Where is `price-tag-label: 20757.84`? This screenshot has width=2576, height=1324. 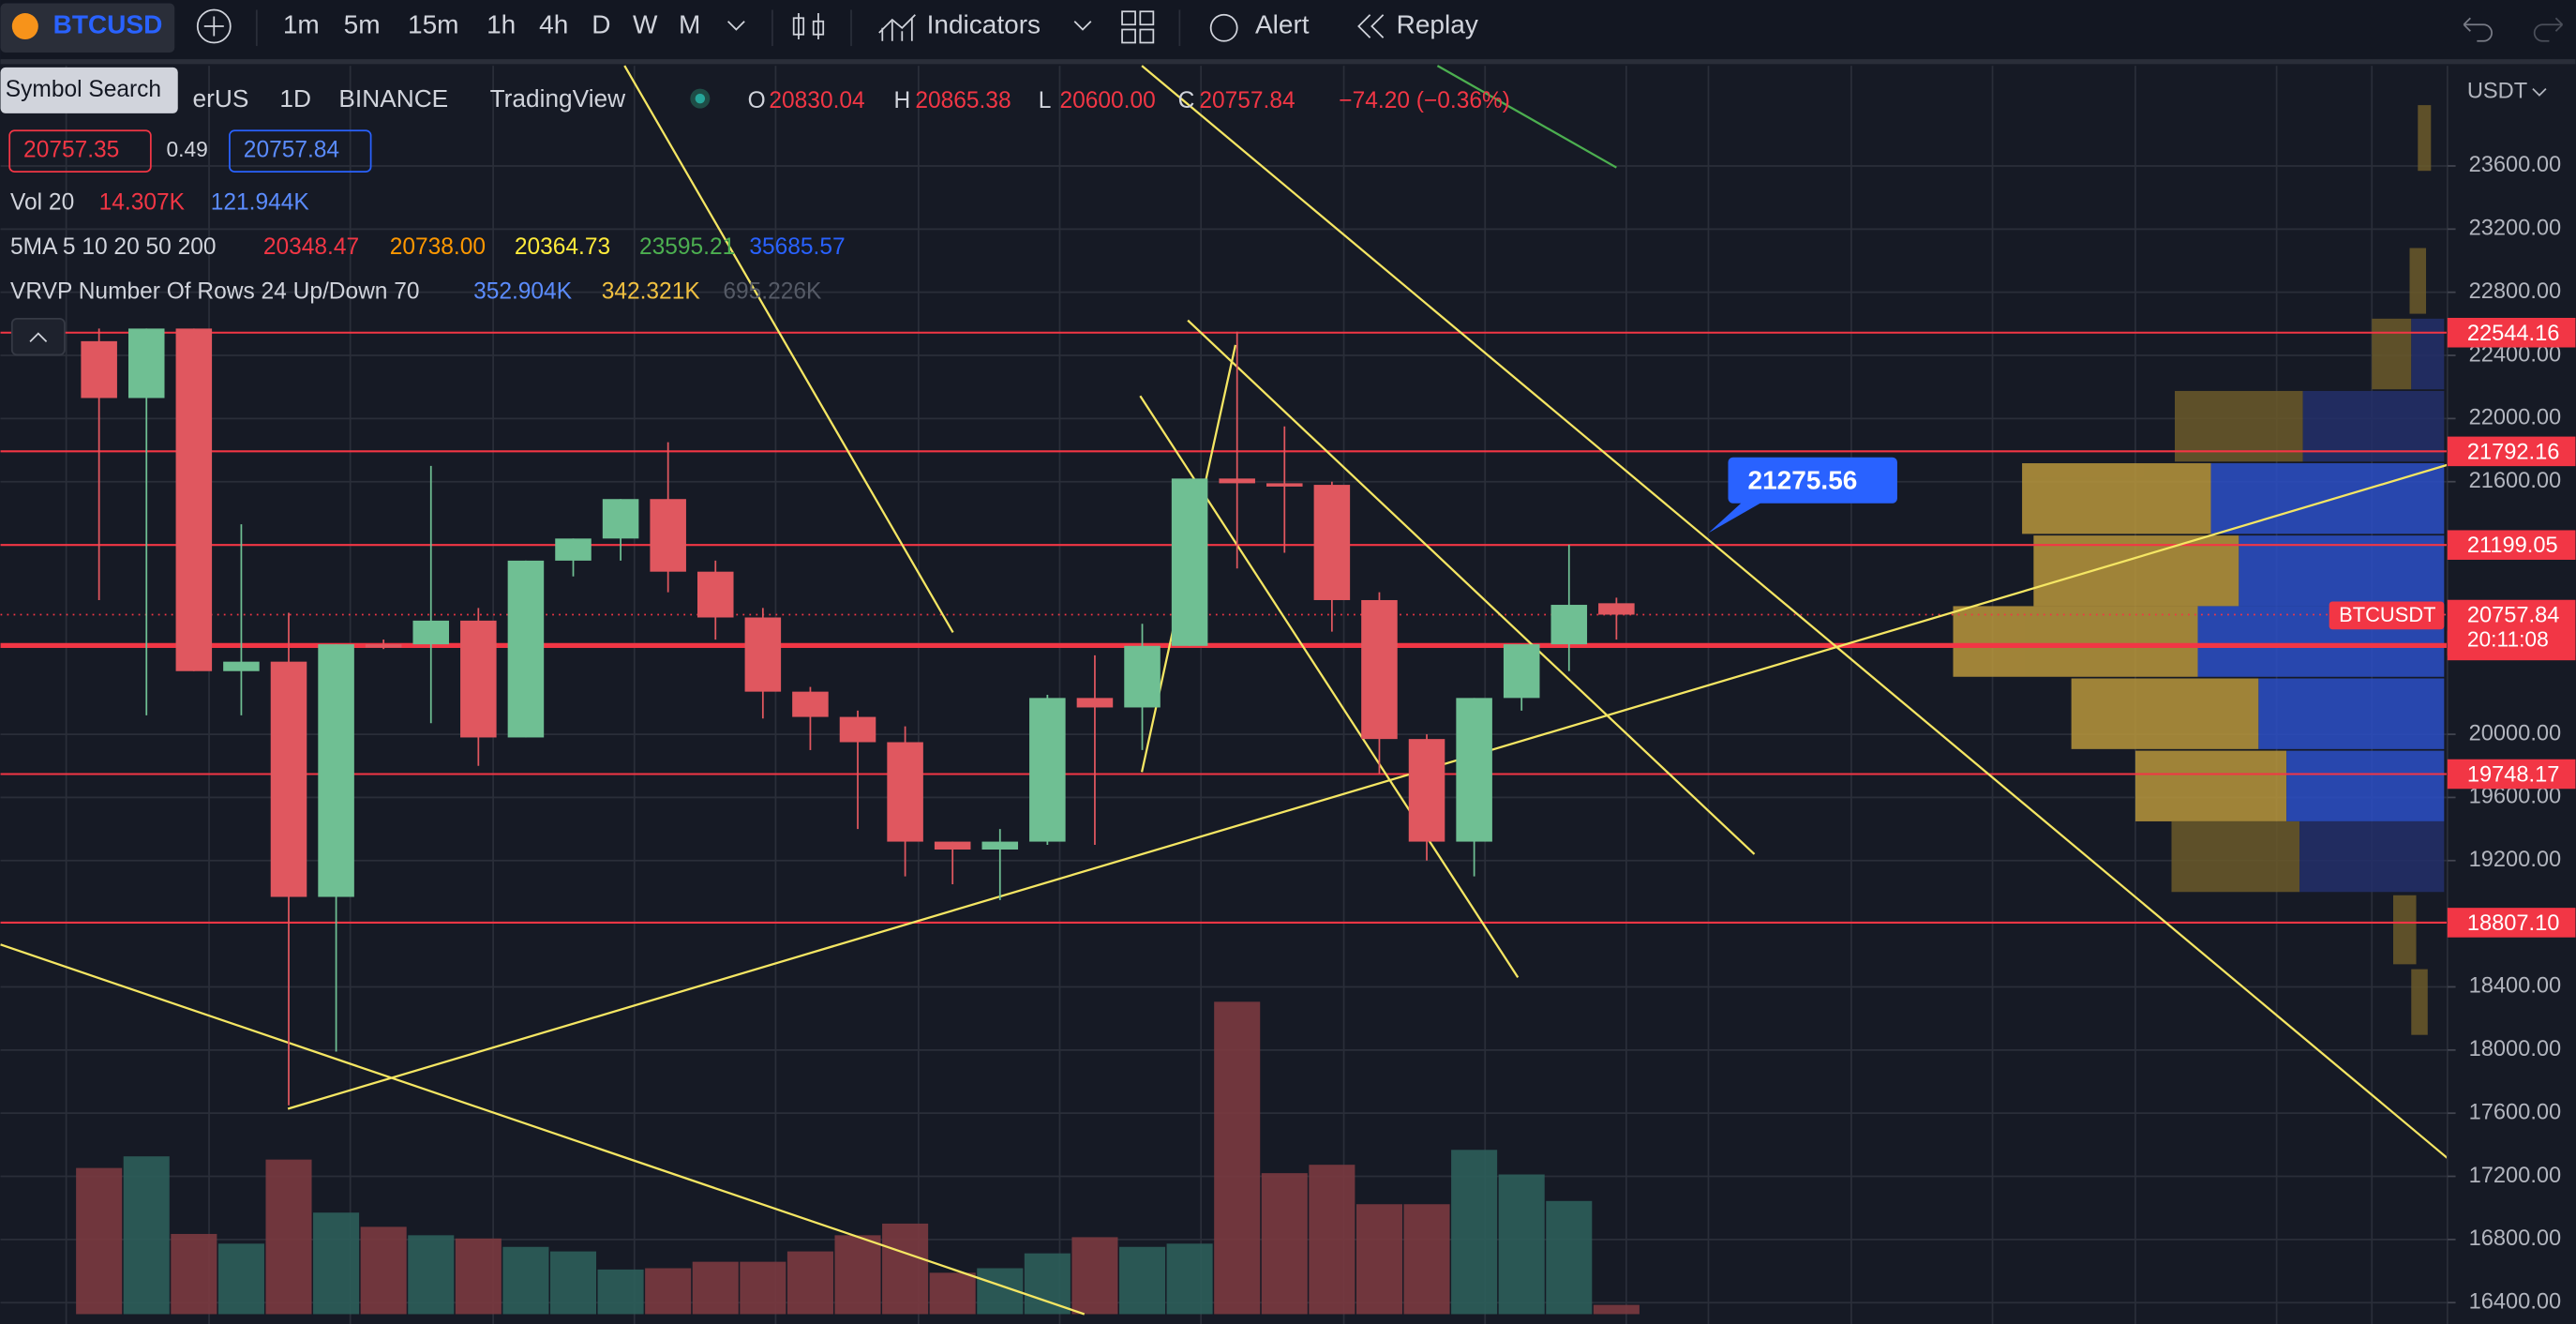
price-tag-label: 20757.84 is located at coordinates (2514, 616).